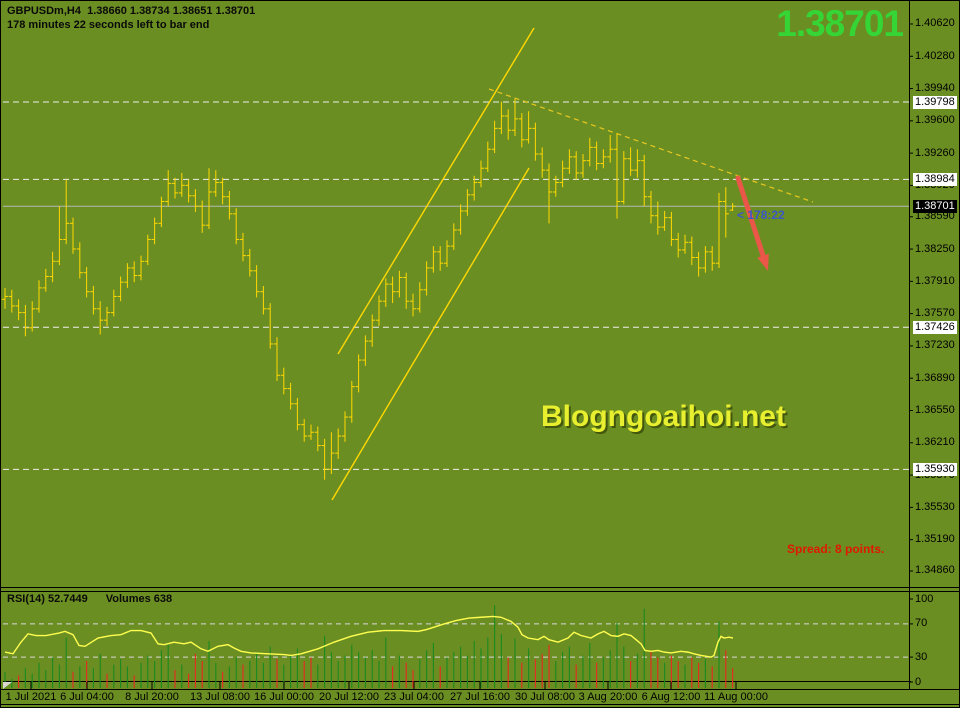 This screenshot has height=708, width=960. What do you see at coordinates (651, 145) in the screenshot?
I see `trendline-descending-resistance` at bounding box center [651, 145].